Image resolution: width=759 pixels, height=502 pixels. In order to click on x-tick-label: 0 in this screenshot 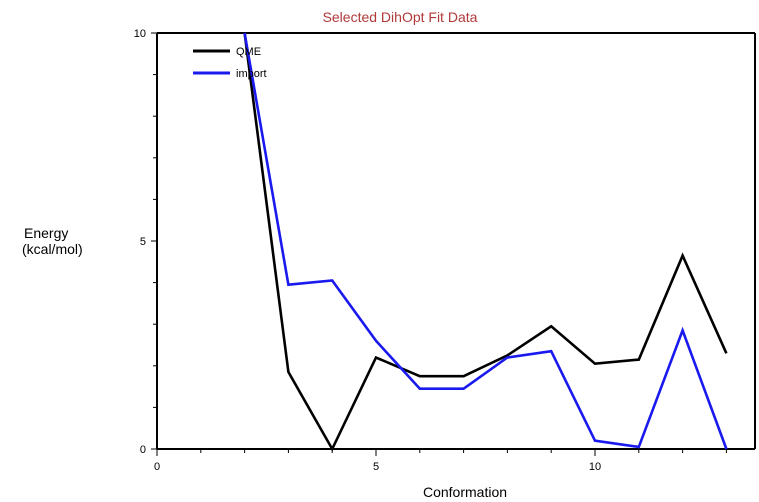, I will do `click(157, 467)`.